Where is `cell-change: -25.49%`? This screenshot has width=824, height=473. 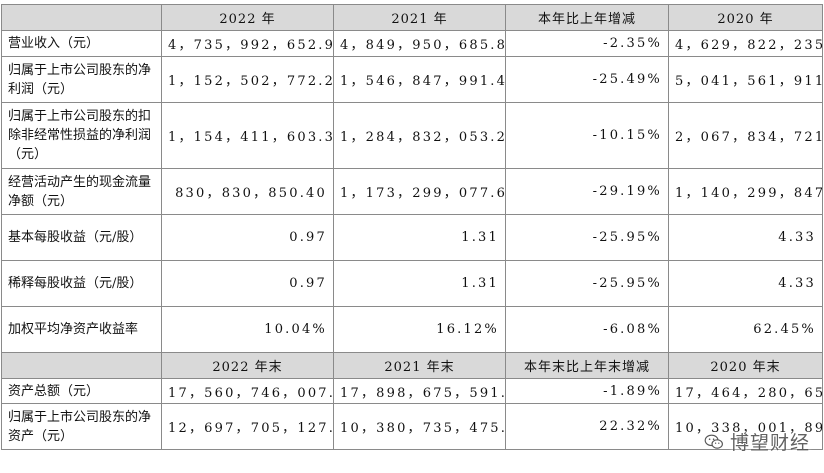 cell-change: -25.49% is located at coordinates (587, 79).